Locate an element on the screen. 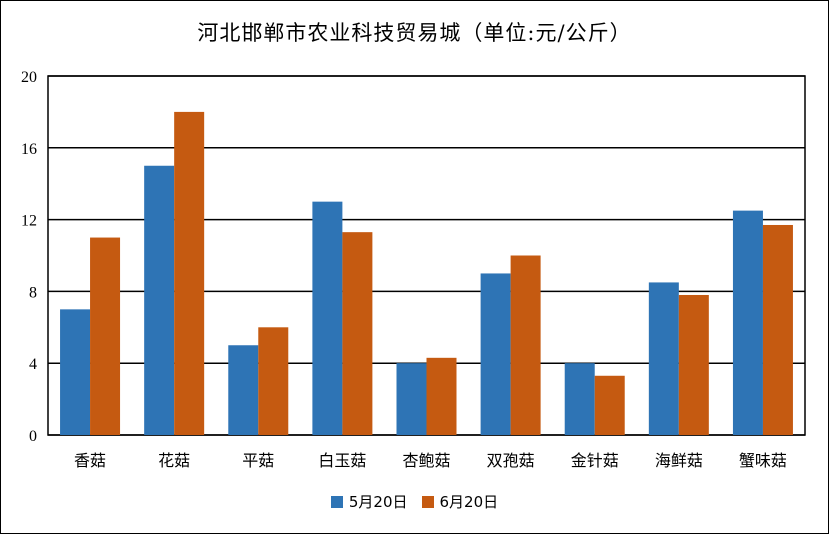 The height and width of the screenshot is (534, 829). legend: 5月20日 6月20日 is located at coordinates (414, 501).